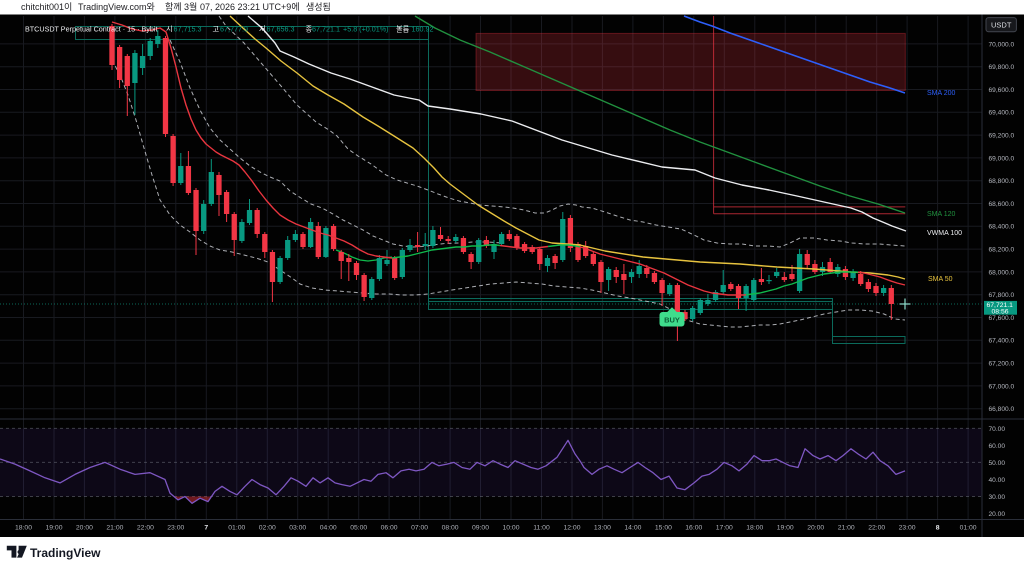 The image size is (1024, 573). I want to click on svg-text: BUY, so click(672, 320).